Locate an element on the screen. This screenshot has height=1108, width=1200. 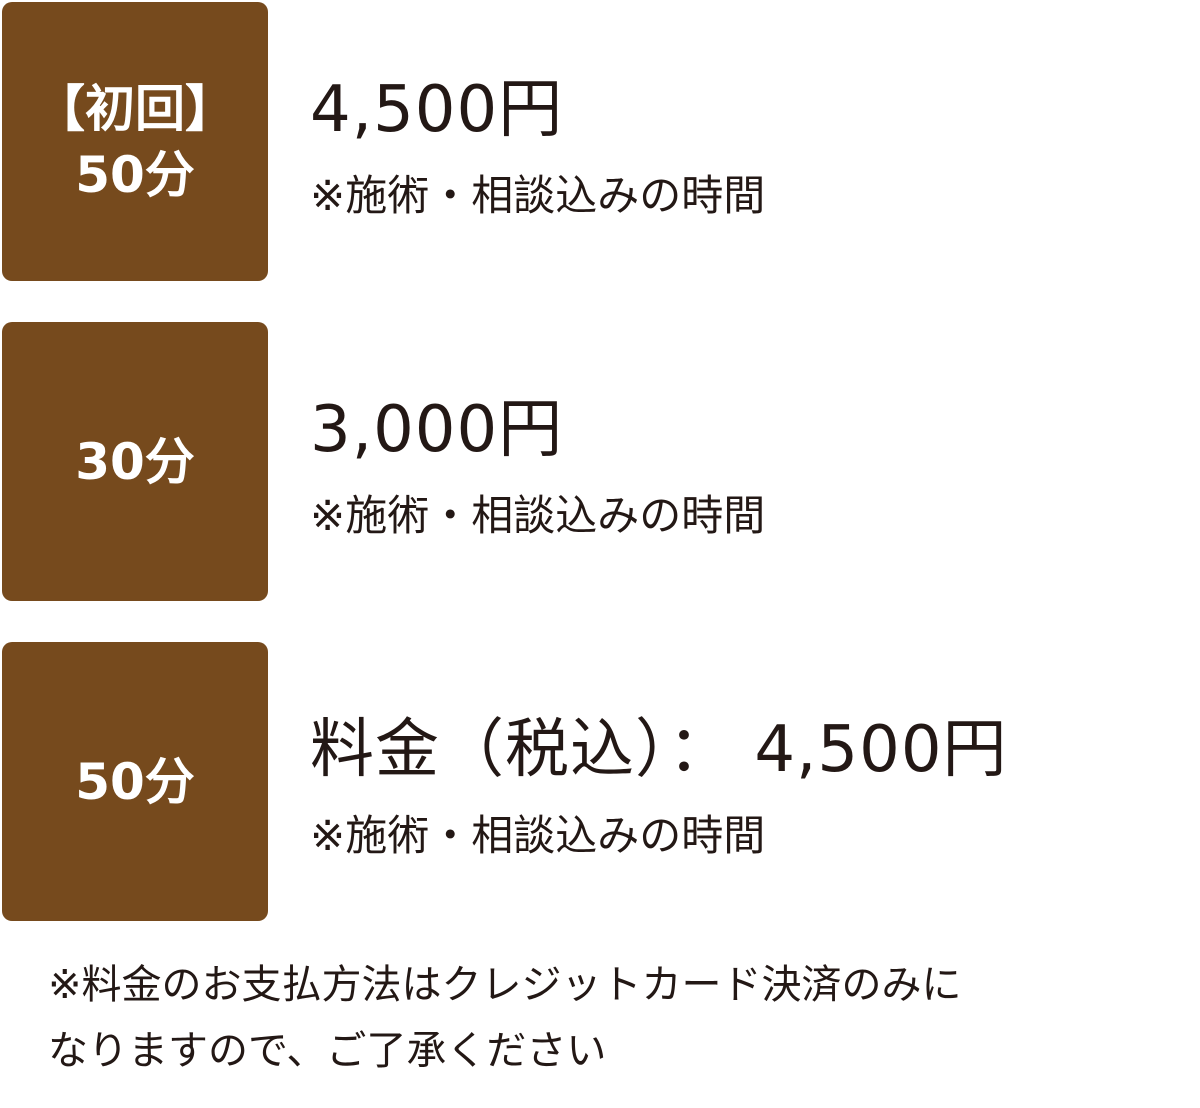
badge-label-first-visit: 【初回】 is located at coordinates (135, 108).